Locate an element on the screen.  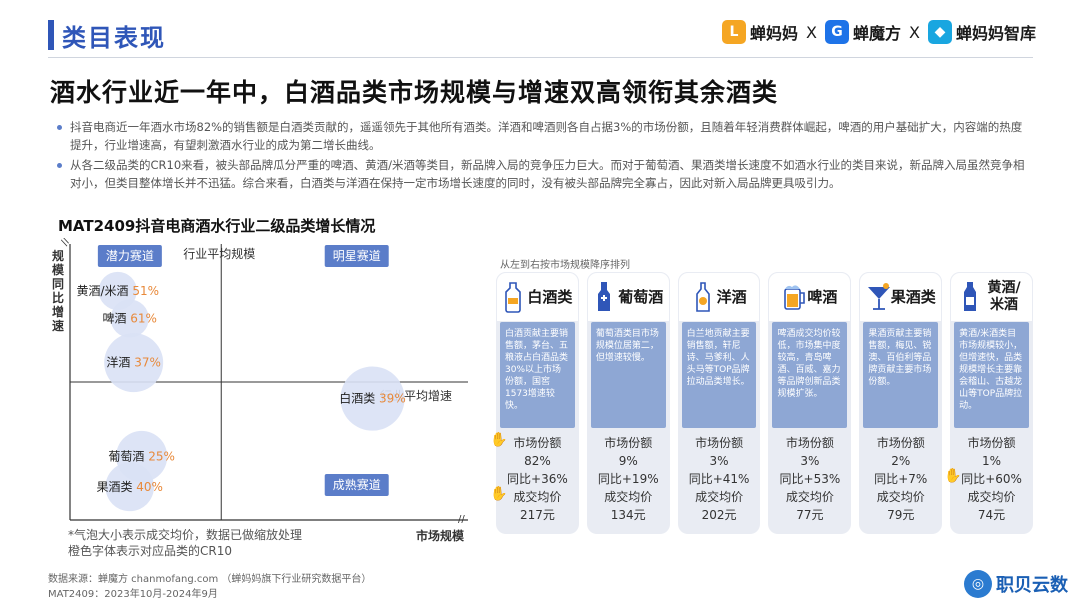
corner-brand-name: 职贝云数 is located at coordinates (1032, 585).